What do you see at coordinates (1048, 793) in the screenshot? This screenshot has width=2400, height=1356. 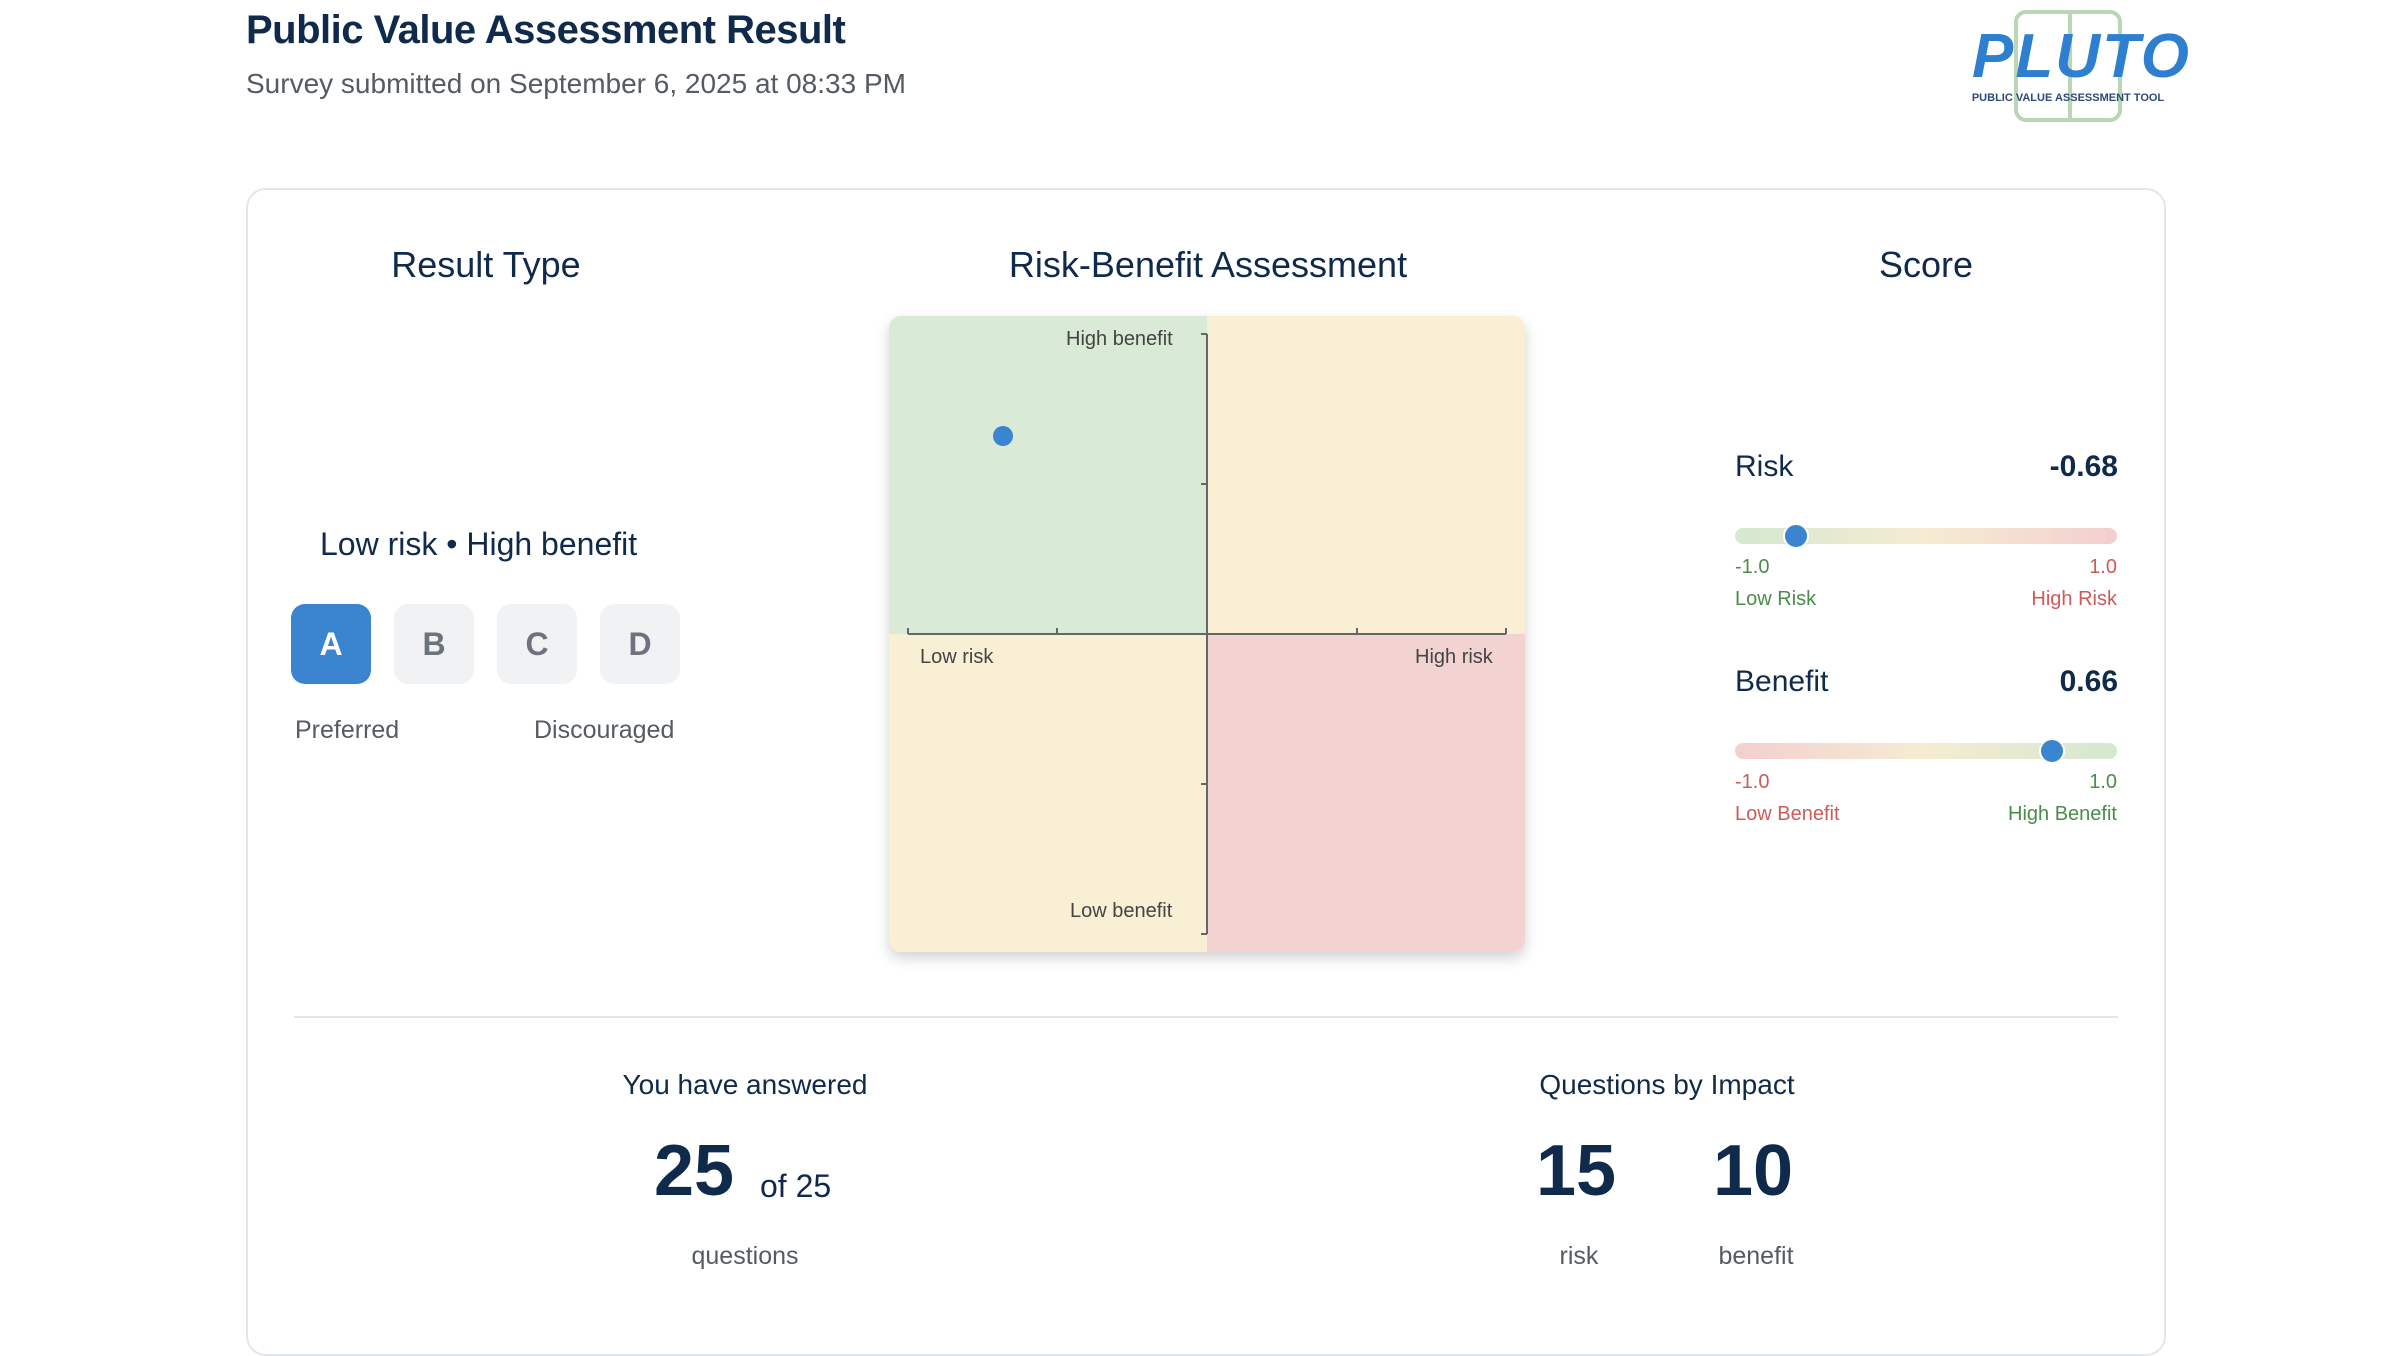 I see `quadrant-low-risk-low-benefit` at bounding box center [1048, 793].